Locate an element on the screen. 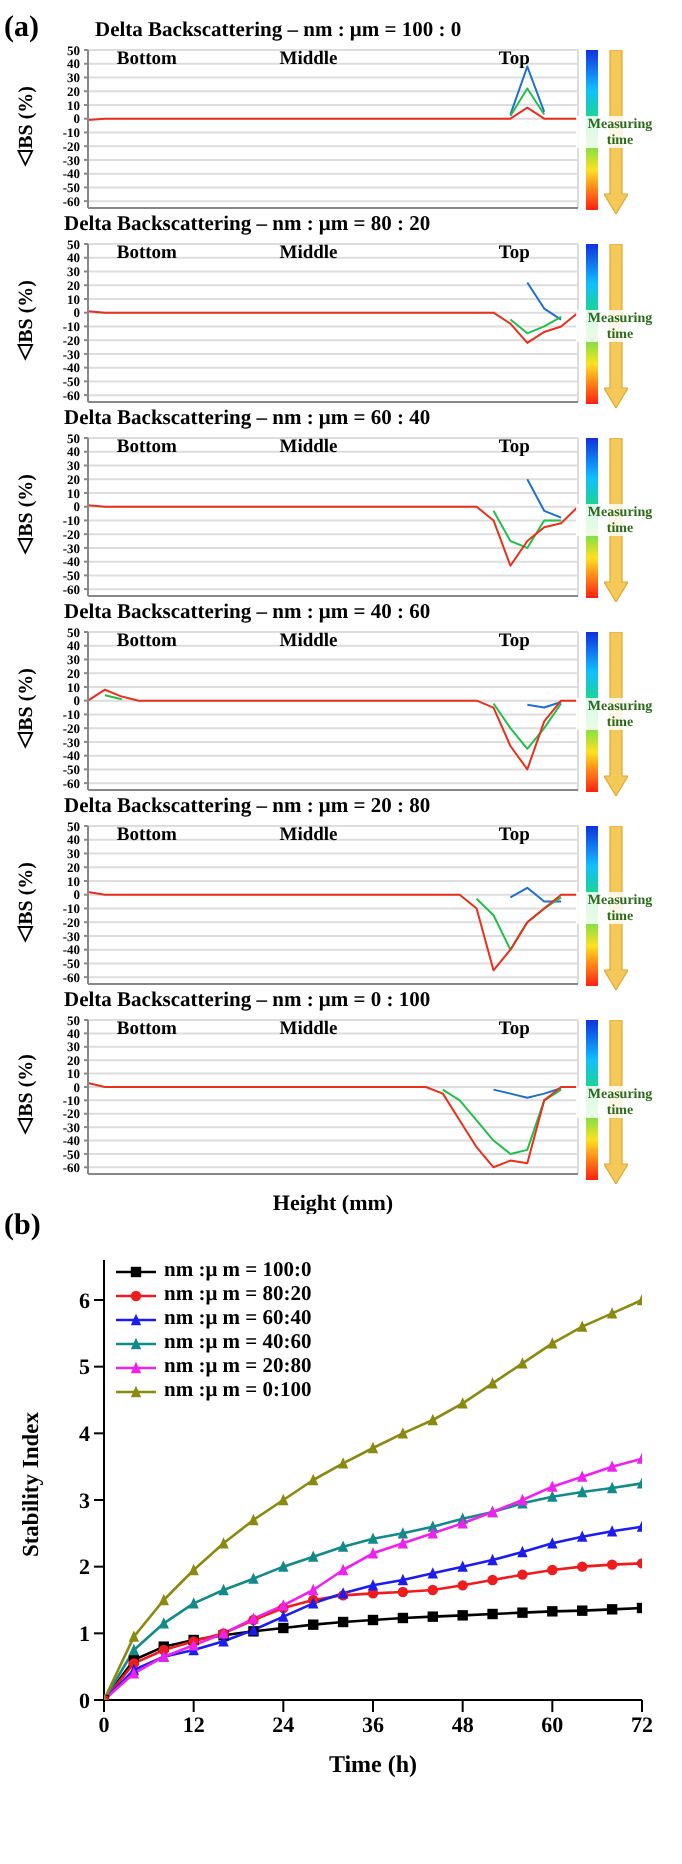  x-tick-label: 24 is located at coordinates (284, 1725).